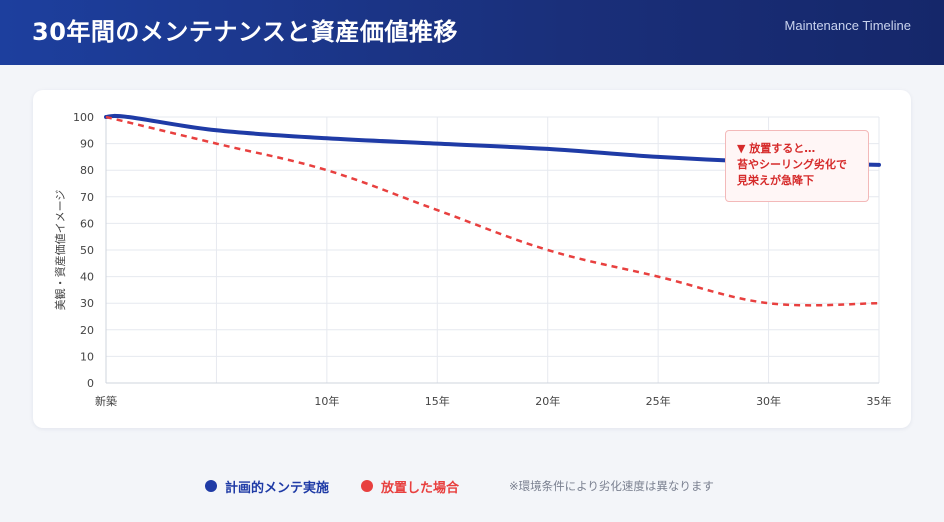  I want to click on legend-label-planned: 計画的メンテ実施, so click(277, 488).